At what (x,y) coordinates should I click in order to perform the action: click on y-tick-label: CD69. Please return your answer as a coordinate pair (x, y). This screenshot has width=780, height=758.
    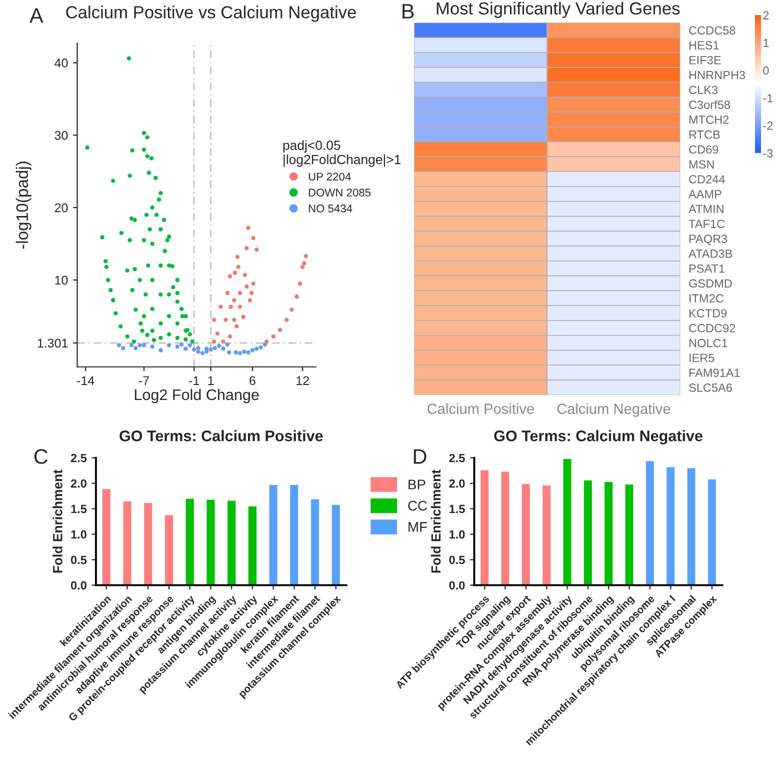
    Looking at the image, I should click on (703, 149).